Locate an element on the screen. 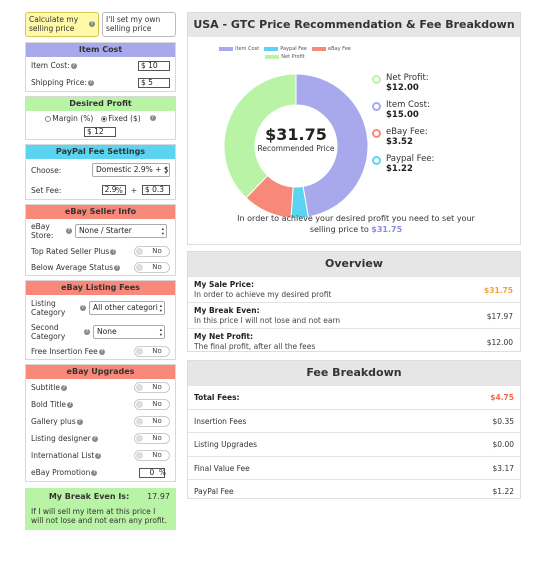 The height and width of the screenshot is (561, 534). fee-row-label: PayPal Fee is located at coordinates (214, 491).